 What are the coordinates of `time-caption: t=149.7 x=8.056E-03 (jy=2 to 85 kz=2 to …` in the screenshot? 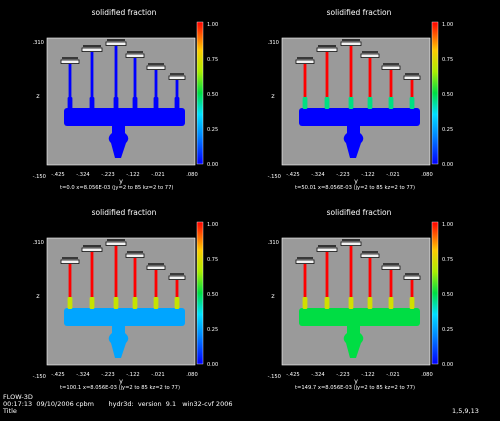 It's located at (355, 388).